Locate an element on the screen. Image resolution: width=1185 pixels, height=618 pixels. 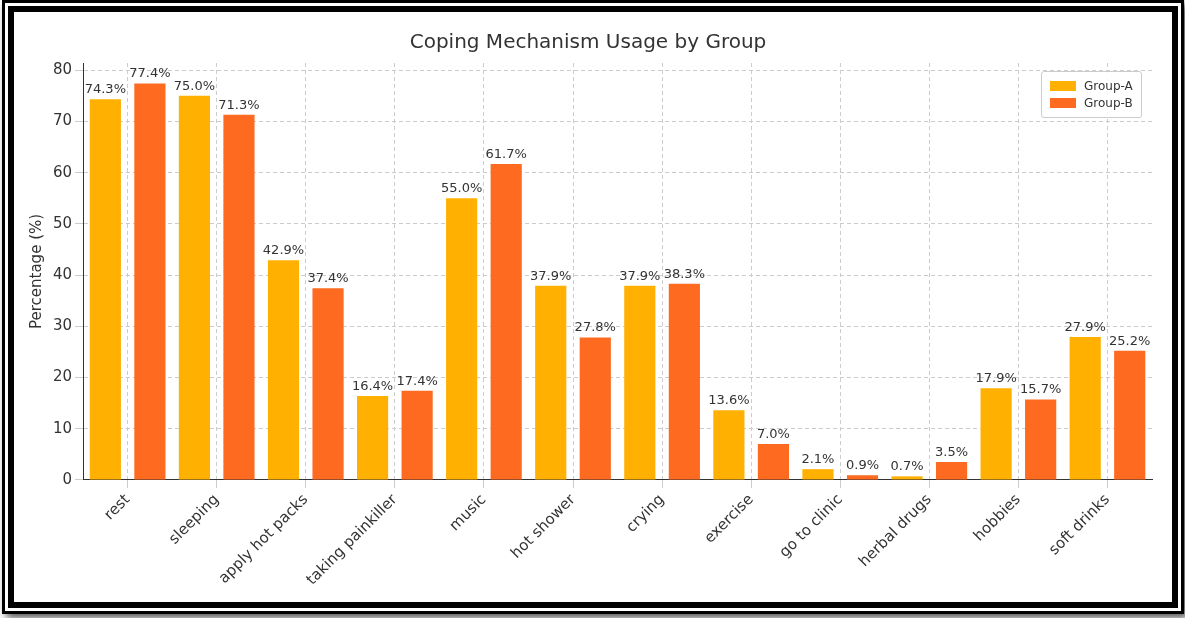
data-label: 17.9% is located at coordinates (996, 378).